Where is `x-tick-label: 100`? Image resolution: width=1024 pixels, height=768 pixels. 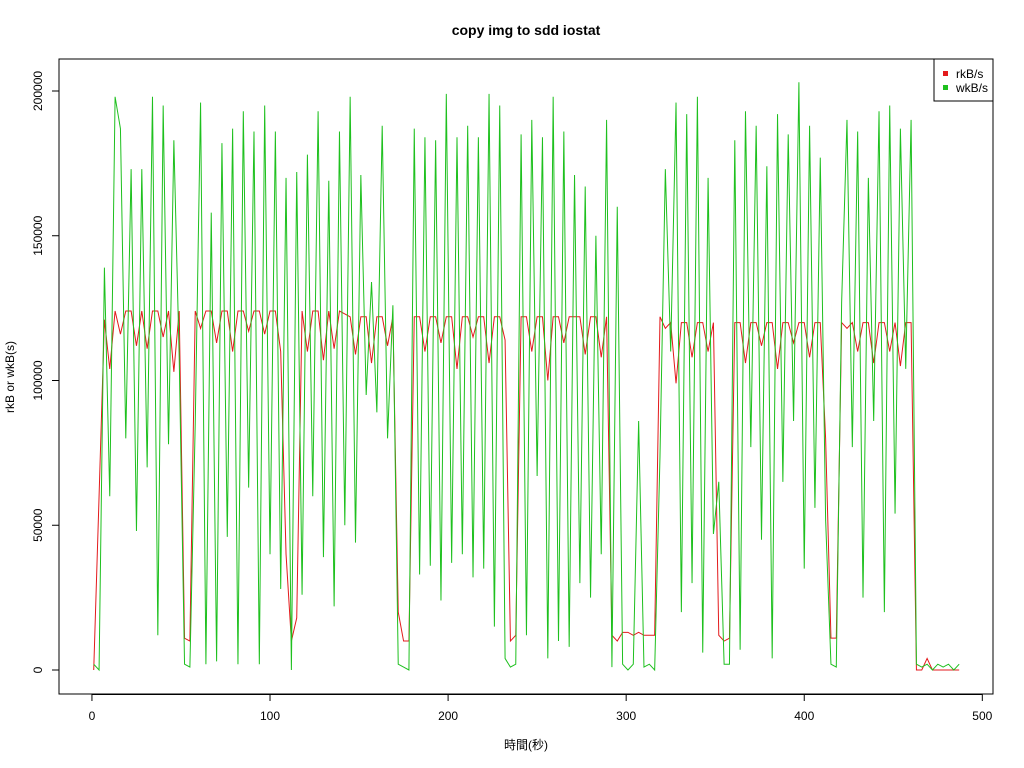 x-tick-label: 100 is located at coordinates (270, 716).